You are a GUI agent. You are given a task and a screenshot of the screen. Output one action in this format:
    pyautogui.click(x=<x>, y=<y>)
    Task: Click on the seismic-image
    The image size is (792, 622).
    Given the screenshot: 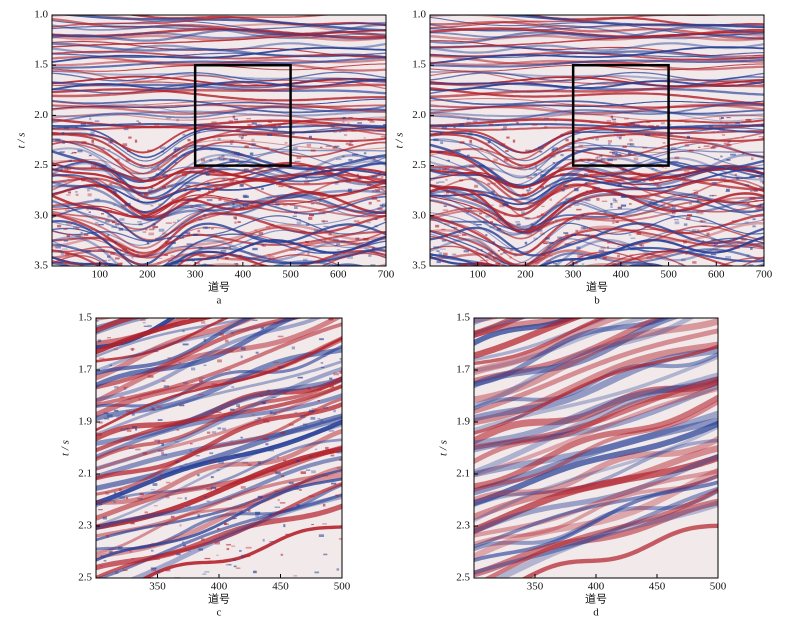 What is the action you would take?
    pyautogui.click(x=596, y=448)
    